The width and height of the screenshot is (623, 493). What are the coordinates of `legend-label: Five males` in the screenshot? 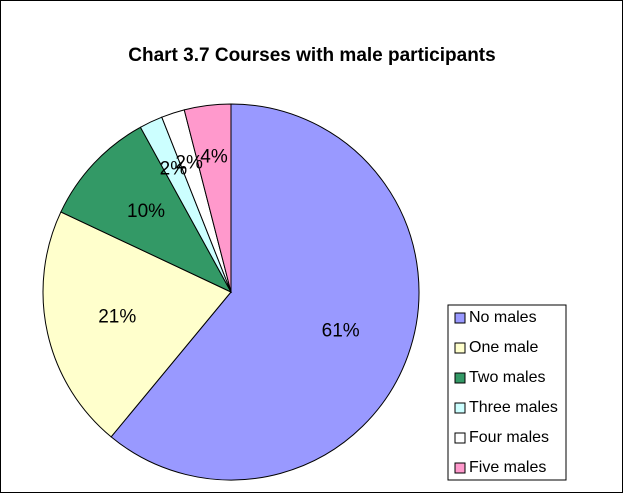 It's located at (507, 467).